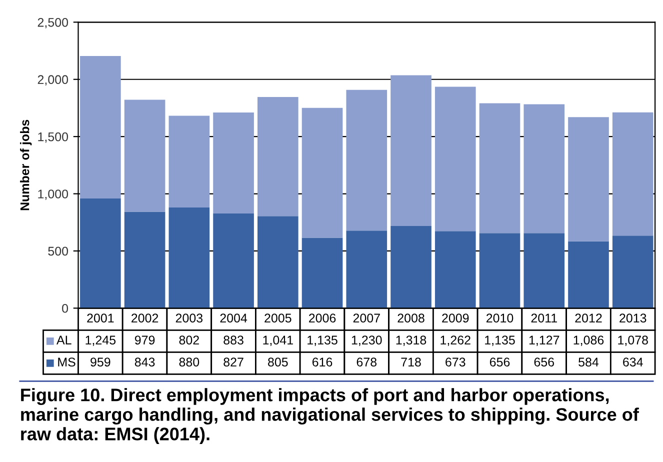 The width and height of the screenshot is (663, 462). Describe the element at coordinates (544, 341) in the screenshot. I see `data-label: 1,127` at that location.